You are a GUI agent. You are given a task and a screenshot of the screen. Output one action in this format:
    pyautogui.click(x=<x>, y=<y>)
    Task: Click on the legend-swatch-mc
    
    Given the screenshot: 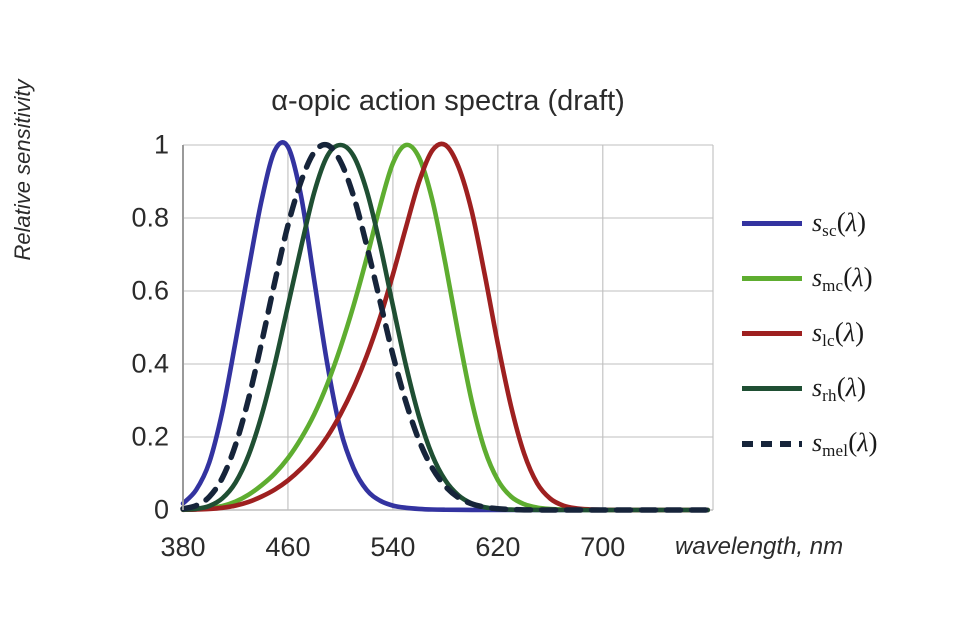 What is the action you would take?
    pyautogui.click(x=772, y=278)
    